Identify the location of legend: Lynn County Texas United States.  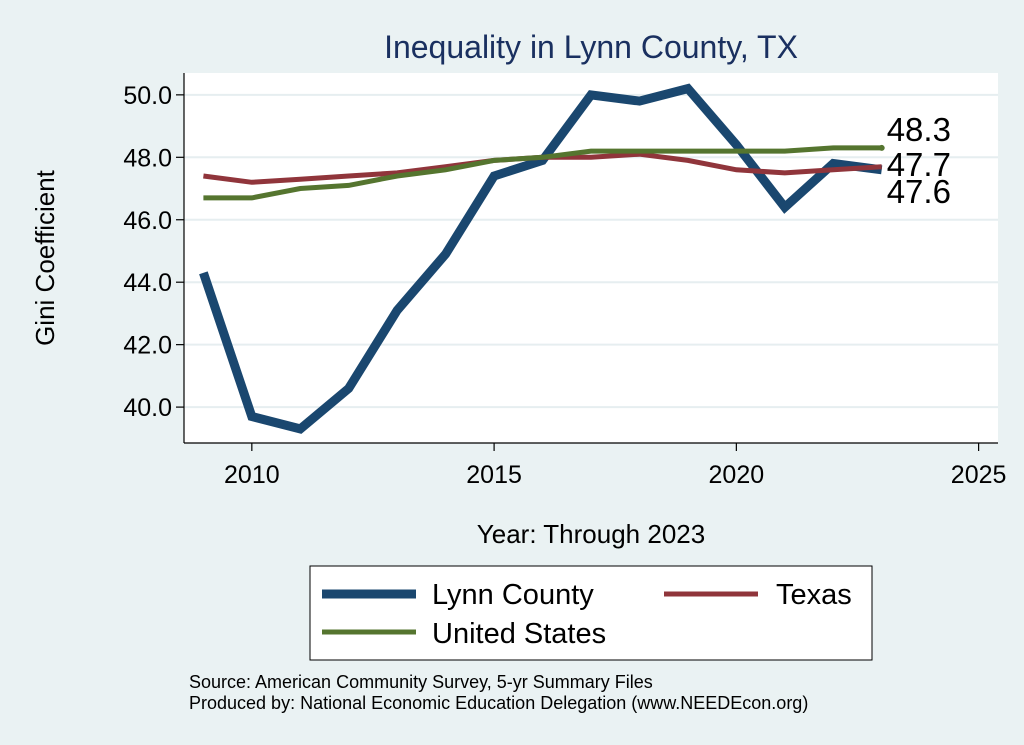
(591, 613).